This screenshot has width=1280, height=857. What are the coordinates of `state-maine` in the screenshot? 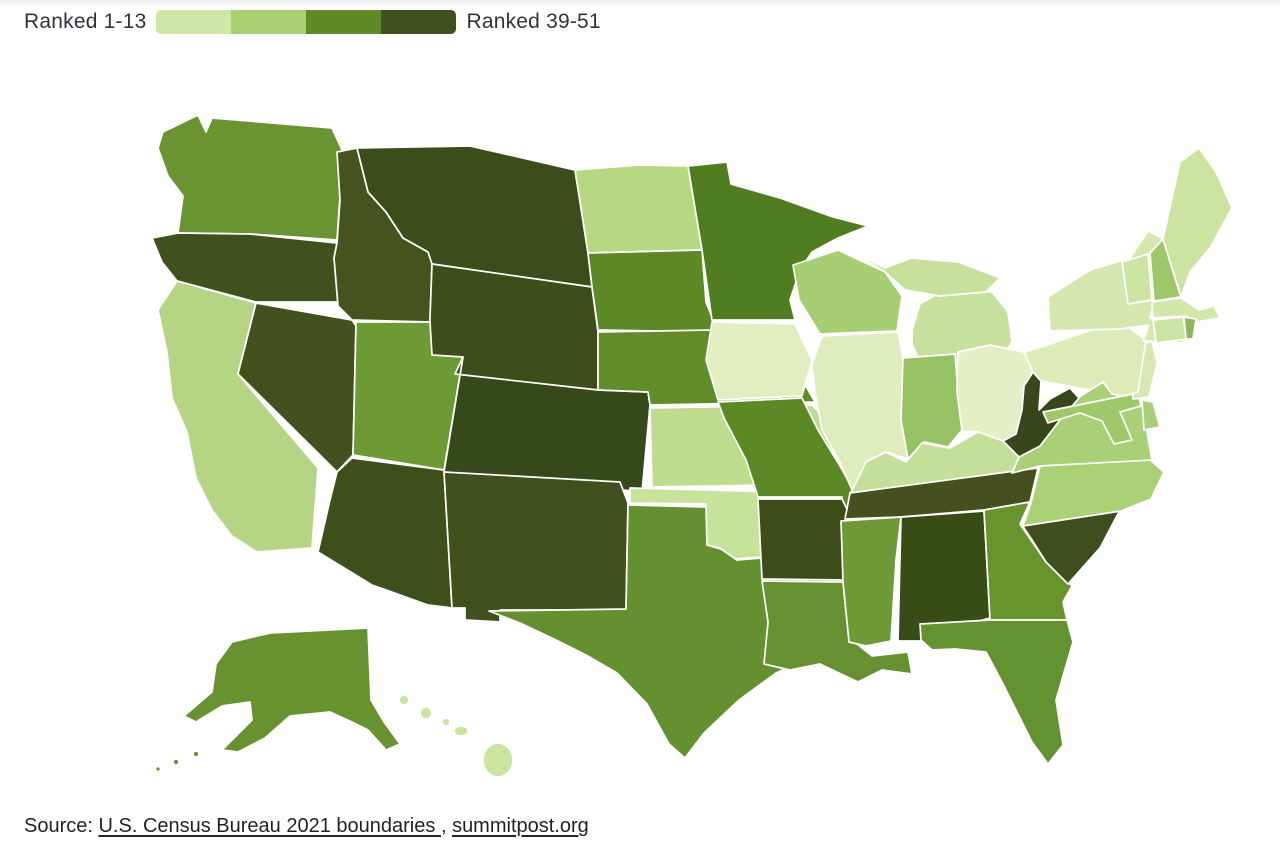 It's located at (1197, 222).